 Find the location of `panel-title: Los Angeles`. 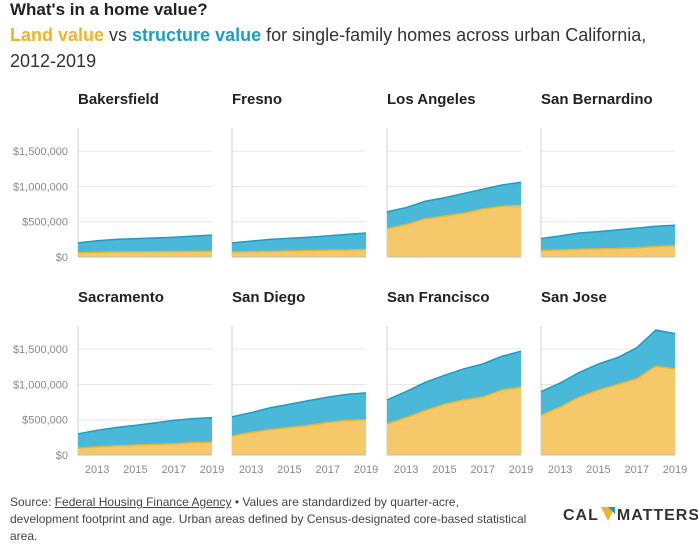

panel-title: Los Angeles is located at coordinates (431, 99).